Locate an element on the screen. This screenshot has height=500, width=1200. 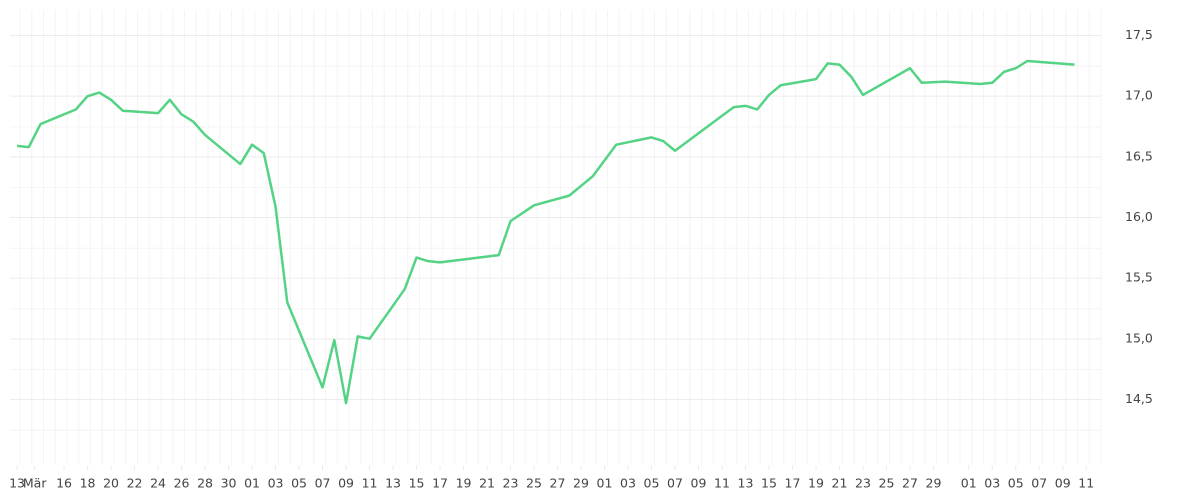
y-tick-label: 16,5 is located at coordinates (1139, 155).